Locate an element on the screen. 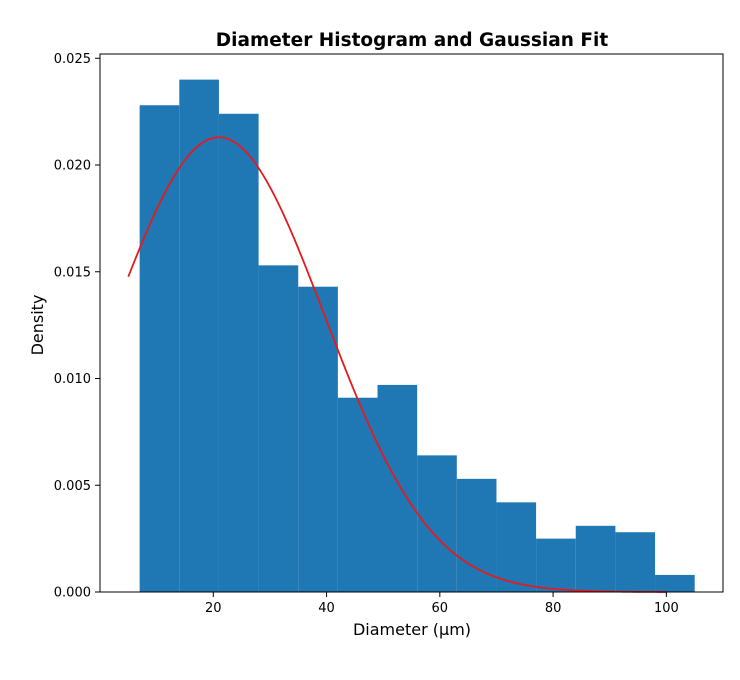 The width and height of the screenshot is (740, 680). y-tick-label: 0.015 is located at coordinates (72, 272).